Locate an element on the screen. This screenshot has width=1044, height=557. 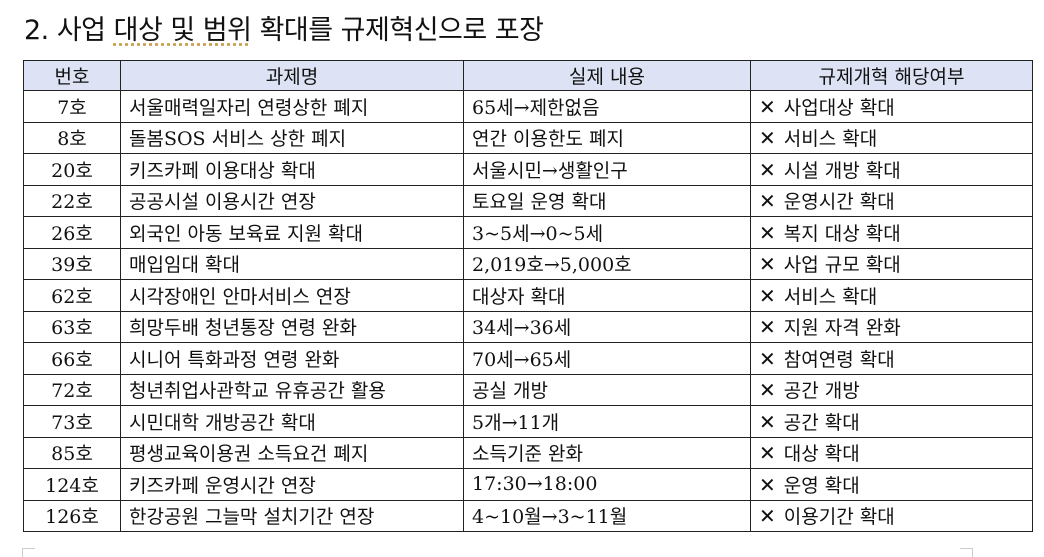
cell-task-name: 한강공원 그늘막 설치기간 연장 is located at coordinates (292, 515).